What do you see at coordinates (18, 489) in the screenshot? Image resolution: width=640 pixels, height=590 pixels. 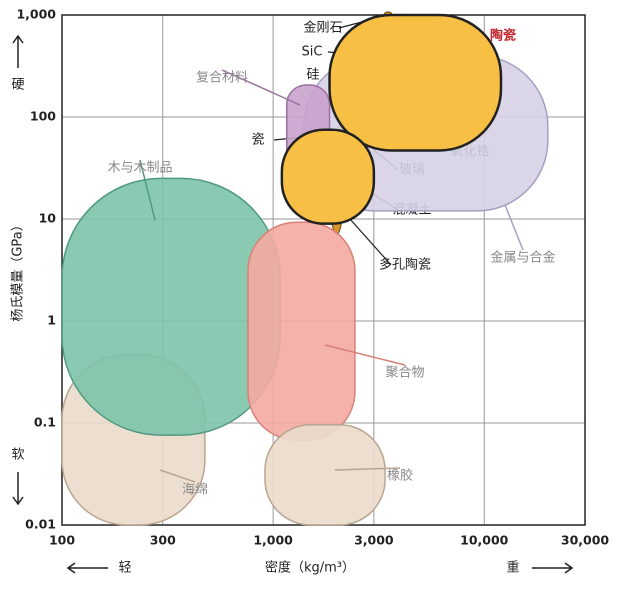 I see `arrow-down` at bounding box center [18, 489].